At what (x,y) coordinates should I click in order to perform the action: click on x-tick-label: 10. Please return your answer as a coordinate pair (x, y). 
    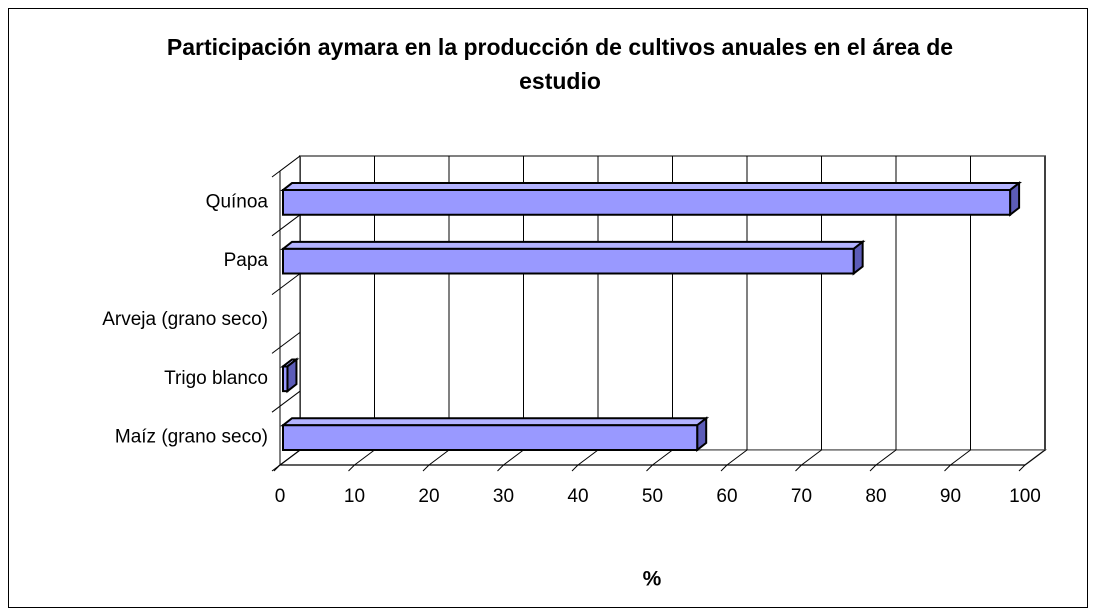
    Looking at the image, I should click on (354, 496).